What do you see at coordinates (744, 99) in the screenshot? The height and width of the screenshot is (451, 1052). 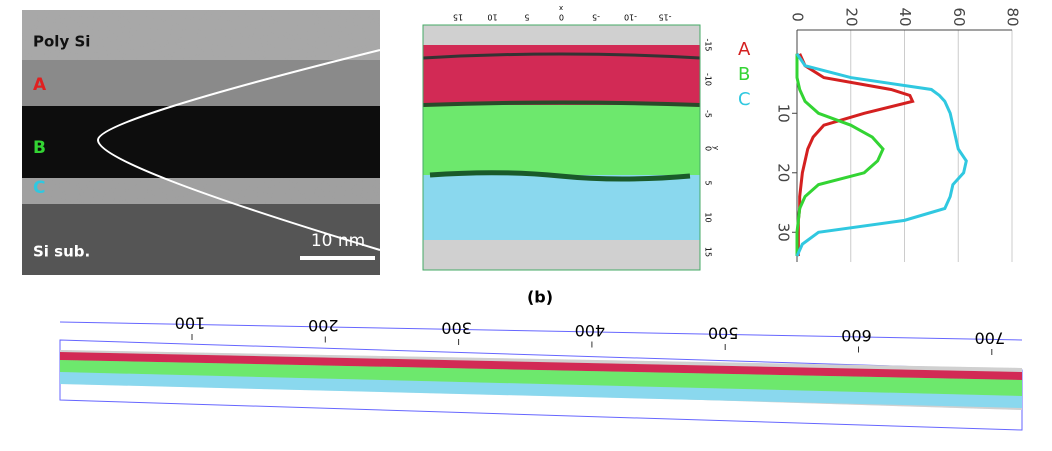 I see `legend-entry: C` at bounding box center [744, 99].